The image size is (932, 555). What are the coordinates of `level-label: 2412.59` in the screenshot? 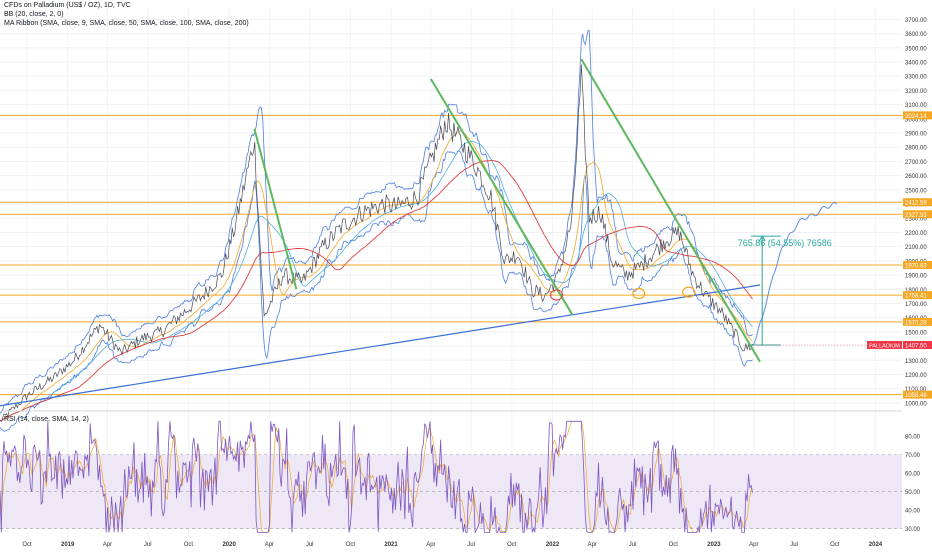 It's located at (916, 204).